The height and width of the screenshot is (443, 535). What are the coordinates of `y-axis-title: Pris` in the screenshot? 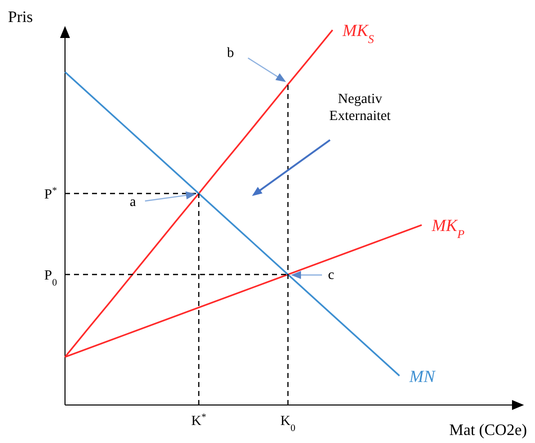 It's located at (20, 17).